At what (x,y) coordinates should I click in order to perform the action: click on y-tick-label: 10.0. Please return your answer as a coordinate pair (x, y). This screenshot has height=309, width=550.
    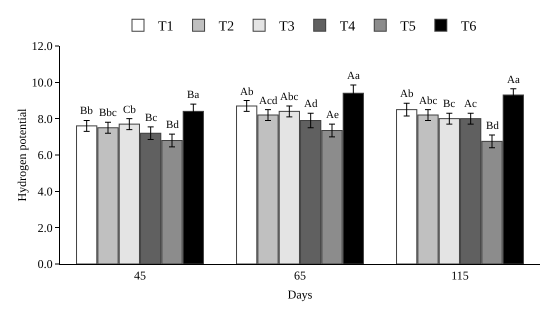
    Looking at the image, I should click on (42, 83).